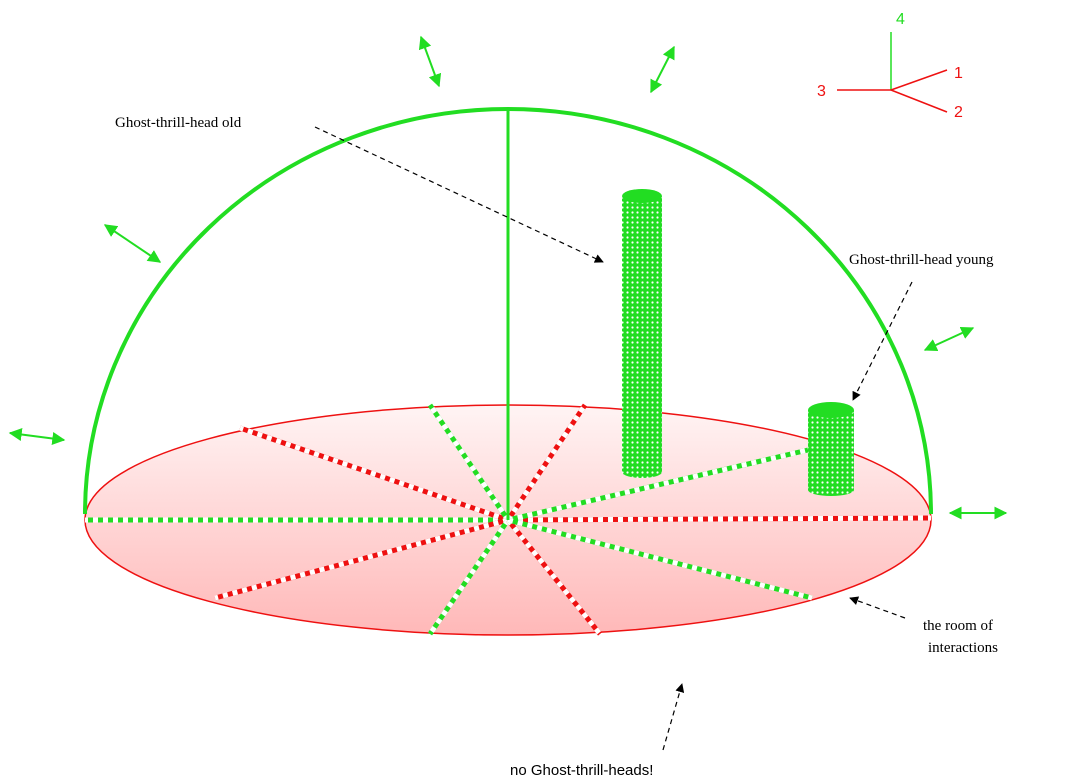 Image resolution: width=1065 pixels, height=783 pixels. What do you see at coordinates (642, 333) in the screenshot?
I see `ghost-thrill-head-old-cylinder` at bounding box center [642, 333].